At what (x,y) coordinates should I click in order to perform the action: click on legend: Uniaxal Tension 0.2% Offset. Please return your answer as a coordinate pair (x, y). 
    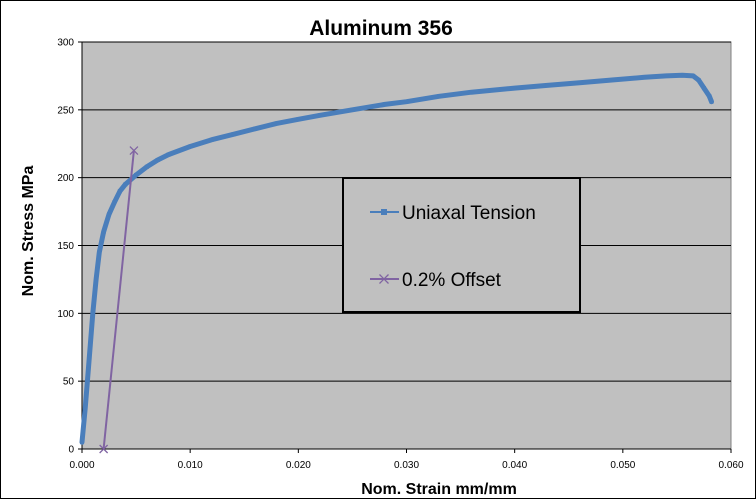
    Looking at the image, I should click on (461, 245).